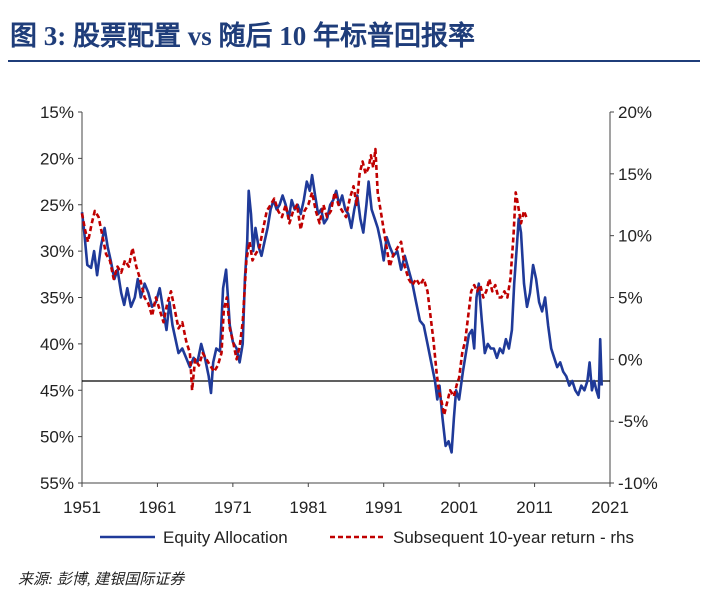  Describe the element at coordinates (233, 507) in the screenshot. I see `x-tick-label: 1971` at that location.